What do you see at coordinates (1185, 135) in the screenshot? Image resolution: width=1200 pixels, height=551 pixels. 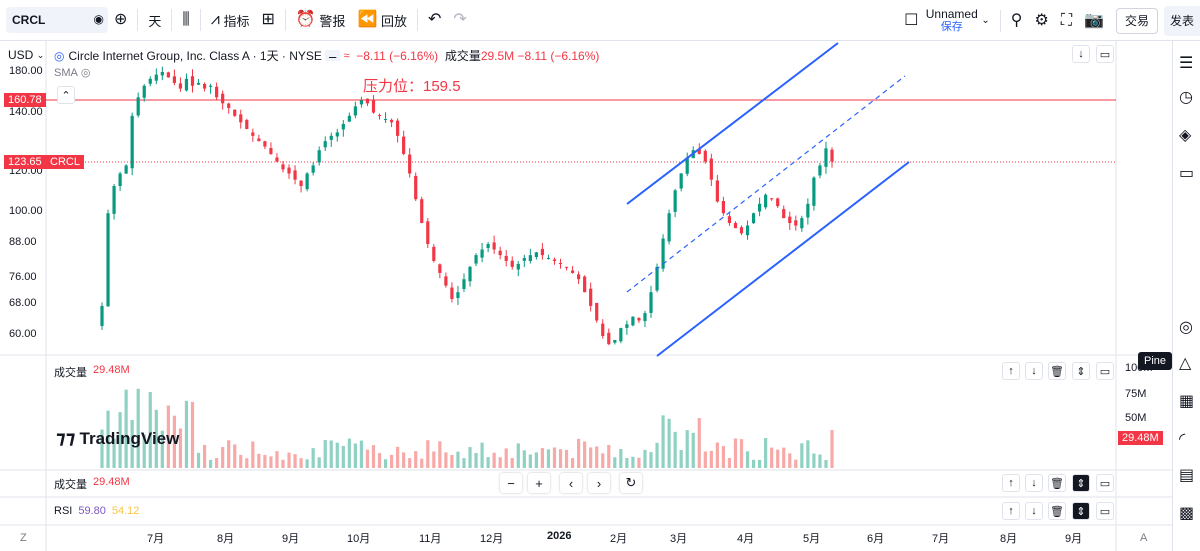 I see `layers-icon: ◈` at bounding box center [1185, 135].